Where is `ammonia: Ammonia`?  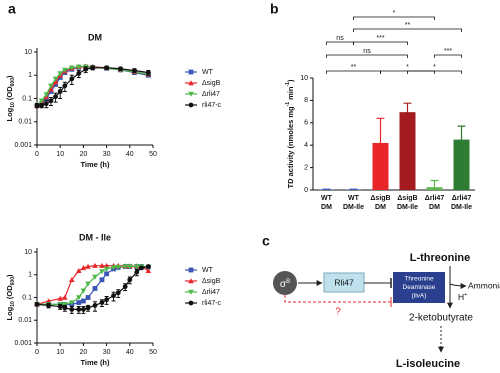
ammonia: Ammonia is located at coordinates (484, 285).